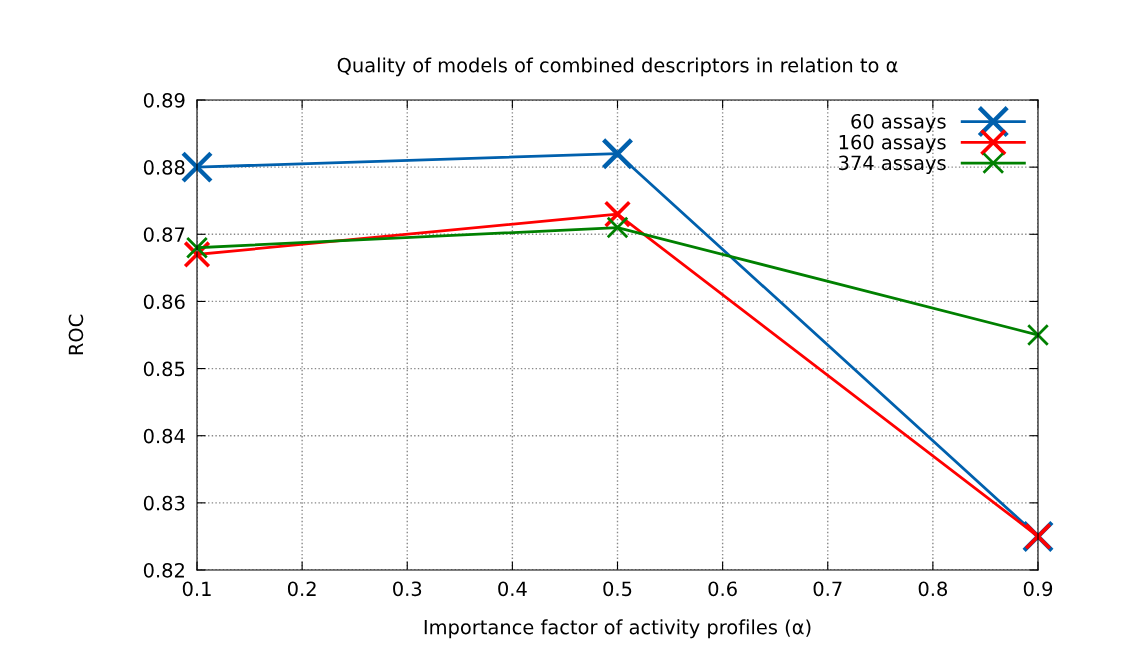  I want to click on y-tick-label: 0.87, so click(164, 234).